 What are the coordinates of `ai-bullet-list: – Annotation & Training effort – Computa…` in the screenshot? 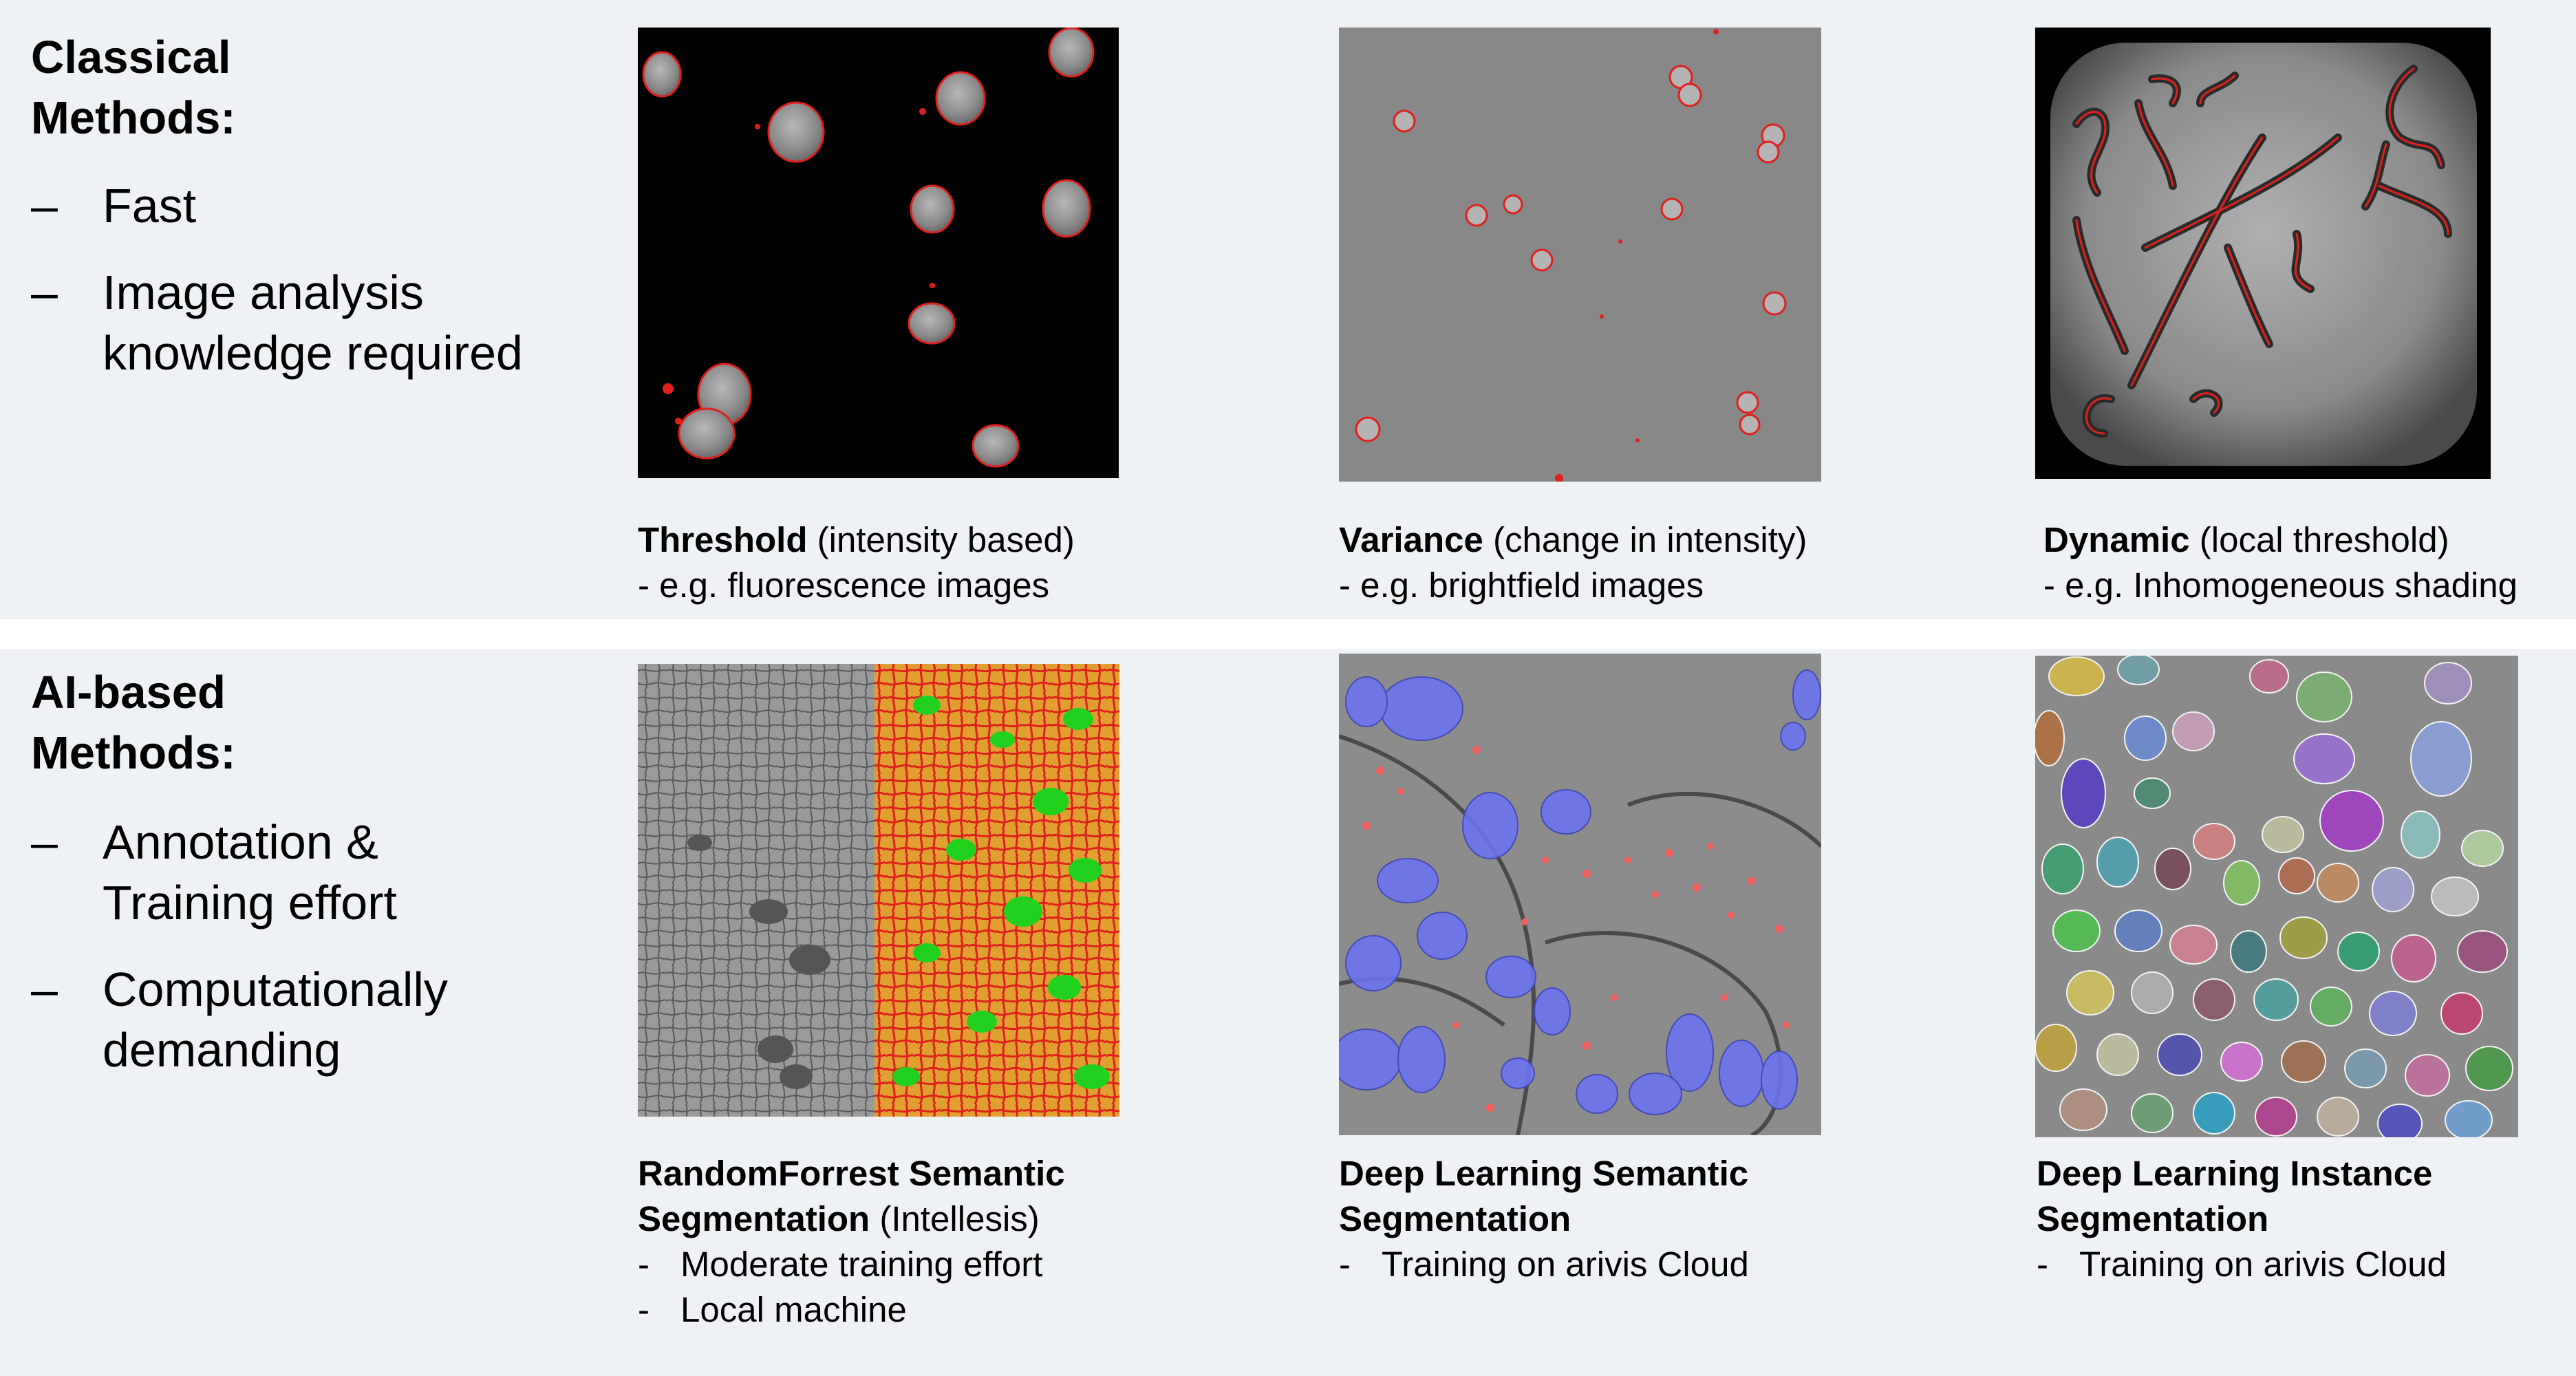 It's located at (239, 959).